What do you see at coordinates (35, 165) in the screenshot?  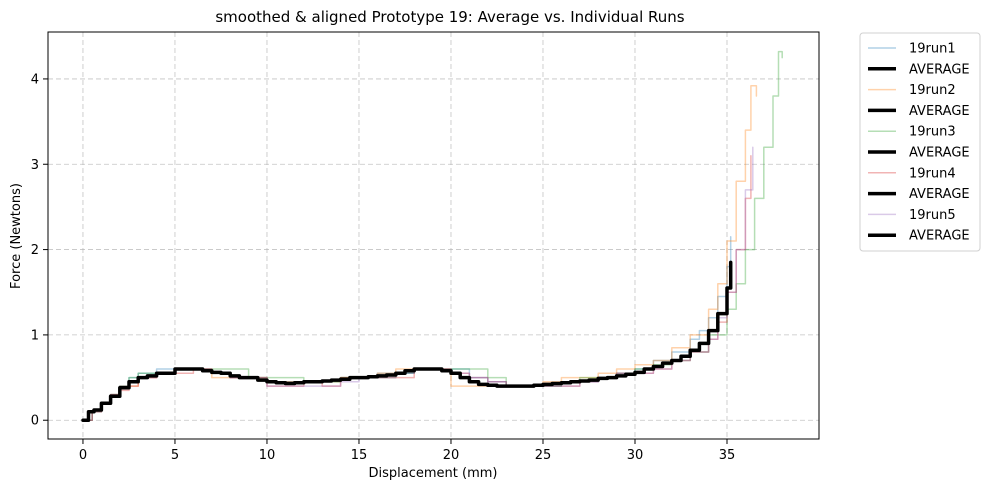 I see `y-tick-label: 3` at bounding box center [35, 165].